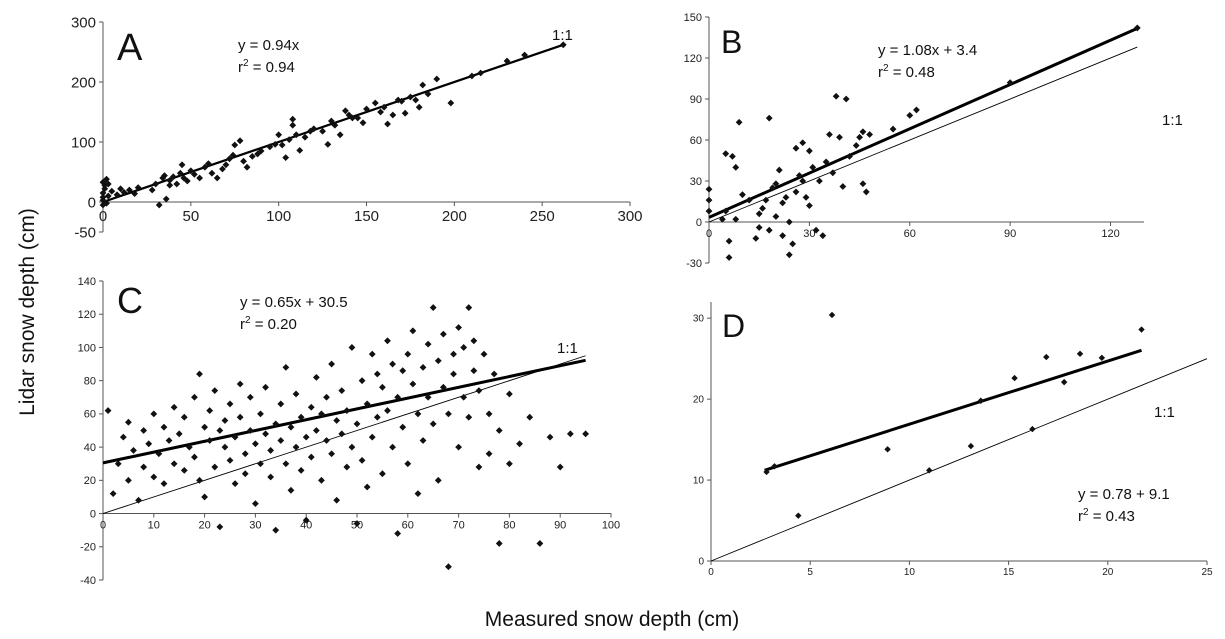  What do you see at coordinates (1009, 572) in the screenshot?
I see `x-tick-label: 15` at bounding box center [1009, 572].